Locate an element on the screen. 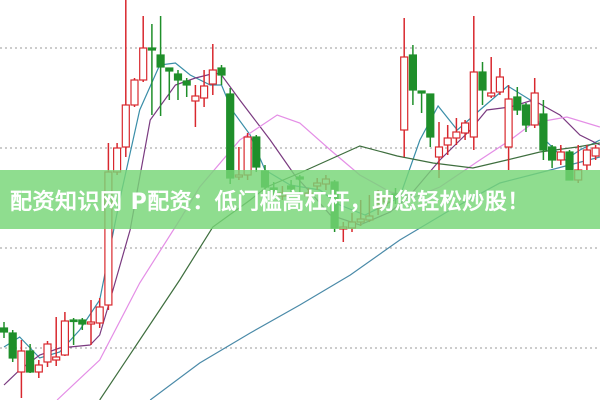 The image size is (600, 400). banner-text: 配资知识网 P配资：低门槛高杠杆，助您轻松炒股！ is located at coordinates (270, 202).